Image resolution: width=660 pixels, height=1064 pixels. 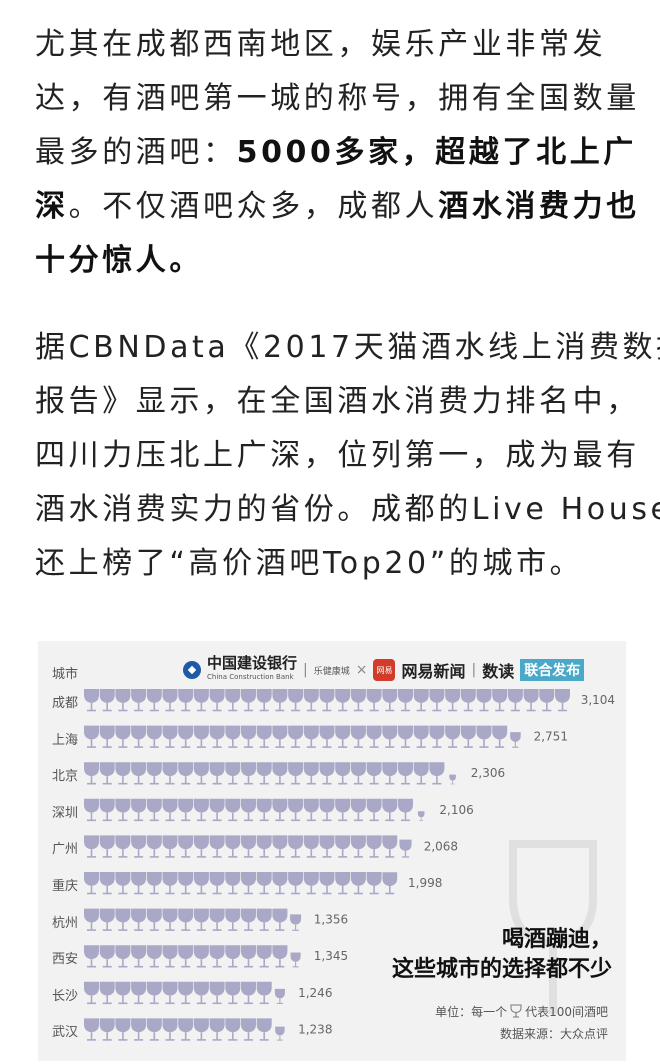 I want to click on value-label: 1,345, so click(x=331, y=956).